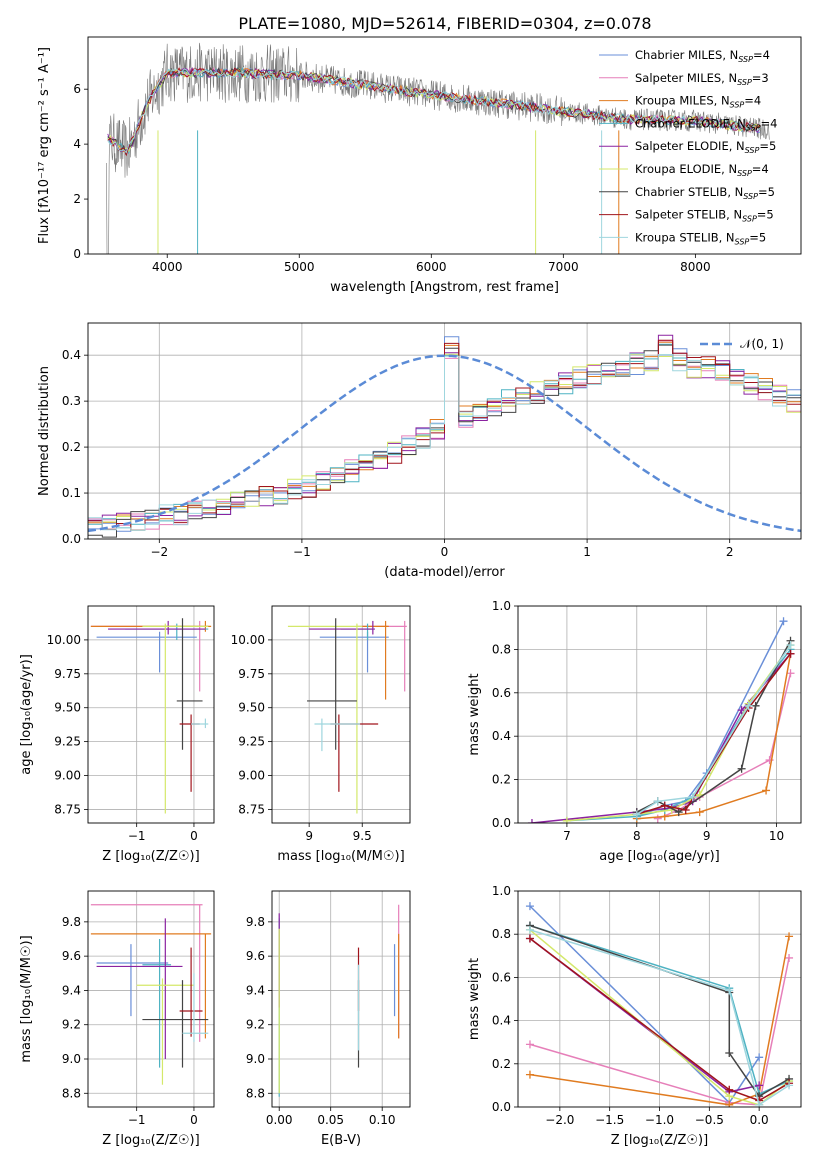 The width and height of the screenshot is (819, 1170). I want to click on weight_vs_age-ytick-label: 0.0, so click(501, 823).